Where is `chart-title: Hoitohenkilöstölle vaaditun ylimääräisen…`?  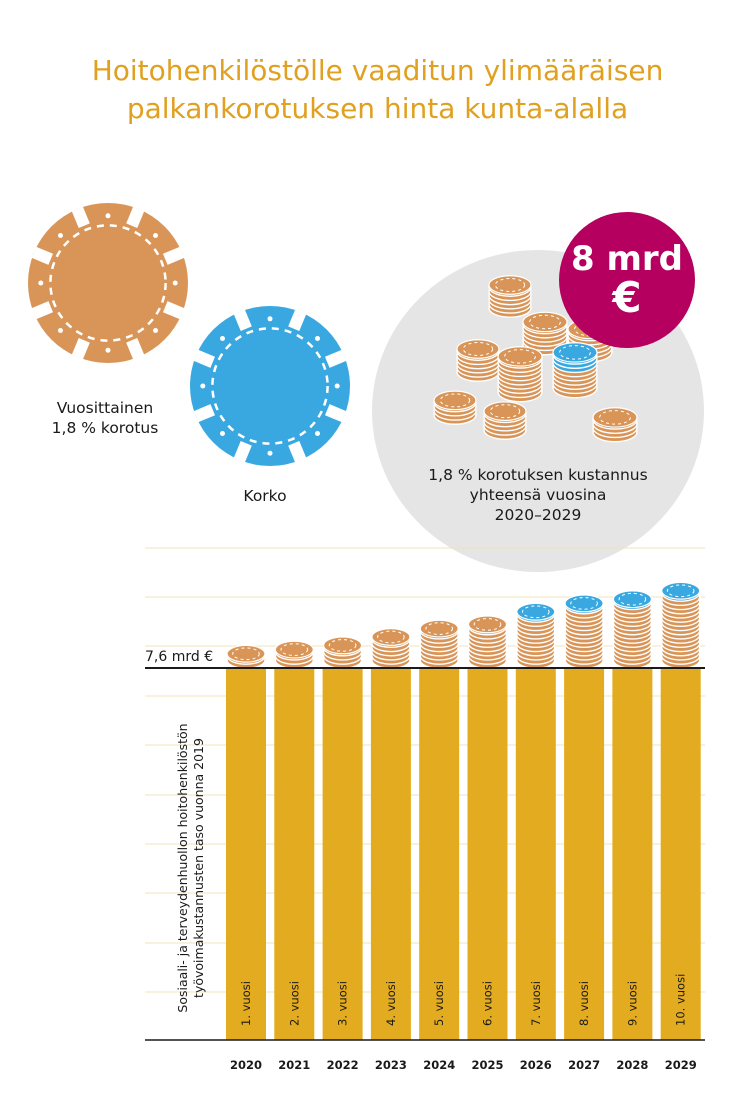 chart-title: Hoitohenkilöstölle vaaditun ylimääräisen… is located at coordinates (377, 90).